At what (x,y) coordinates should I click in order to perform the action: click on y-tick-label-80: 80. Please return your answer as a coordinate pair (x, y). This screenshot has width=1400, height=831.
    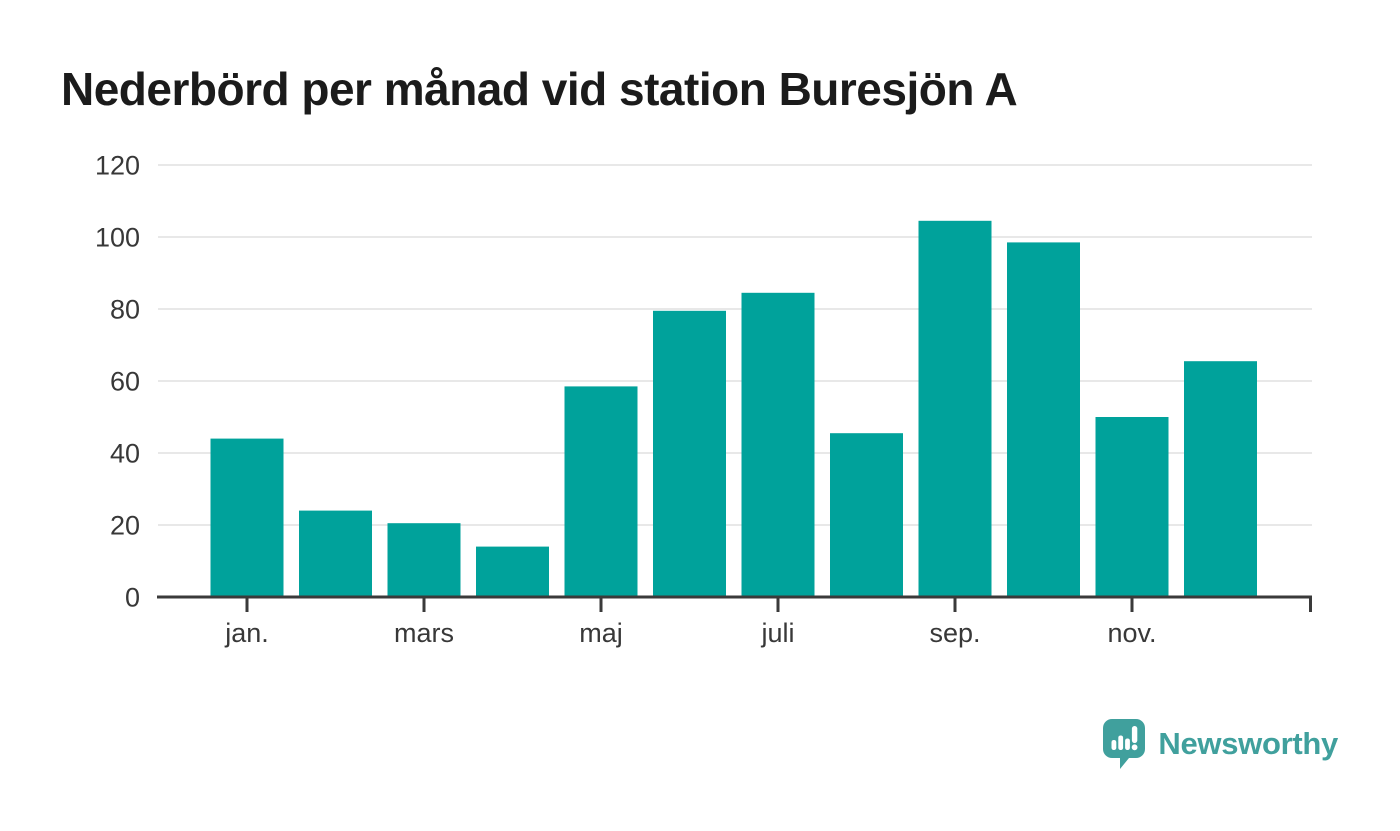
    Looking at the image, I should click on (125, 310).